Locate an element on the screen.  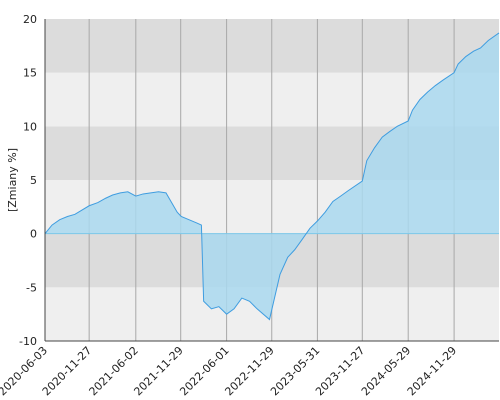
y-tick-label: 0 is located at coordinates (33, 234).